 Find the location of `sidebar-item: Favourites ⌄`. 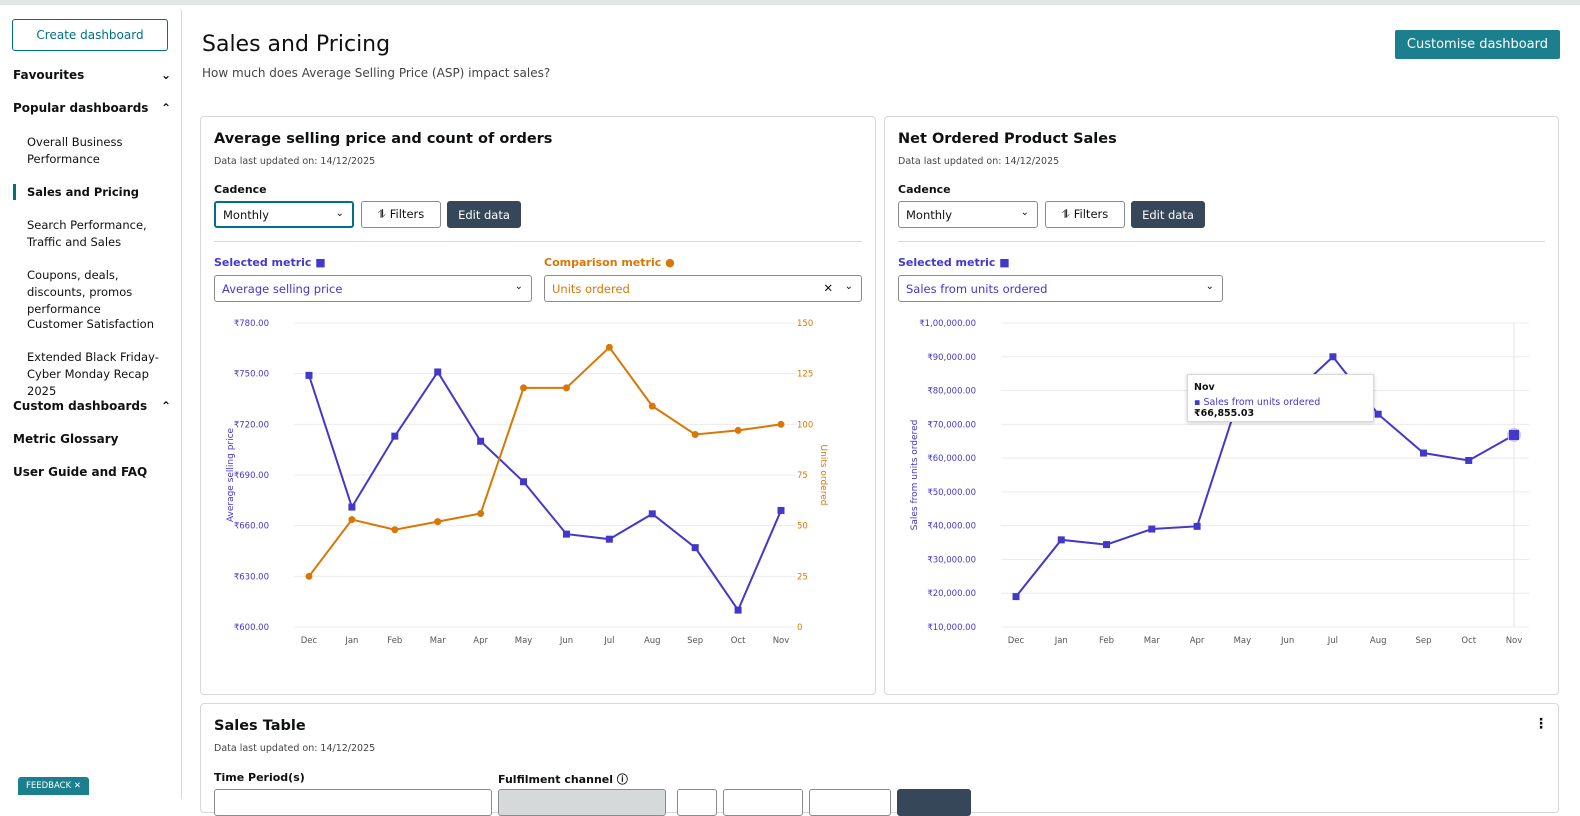

sidebar-item: Favourites ⌄ is located at coordinates (92, 75).